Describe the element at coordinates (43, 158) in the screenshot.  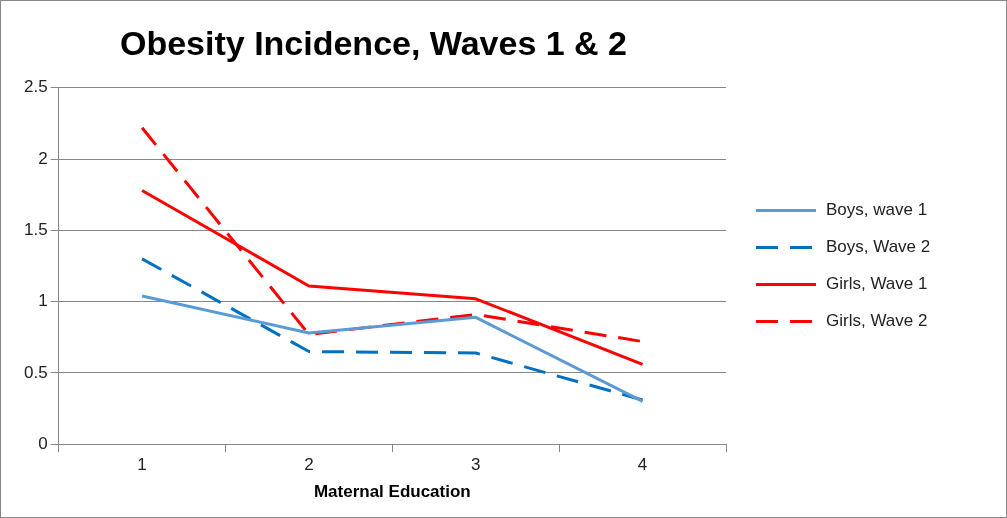
I see `y-tick-label: 2` at that location.